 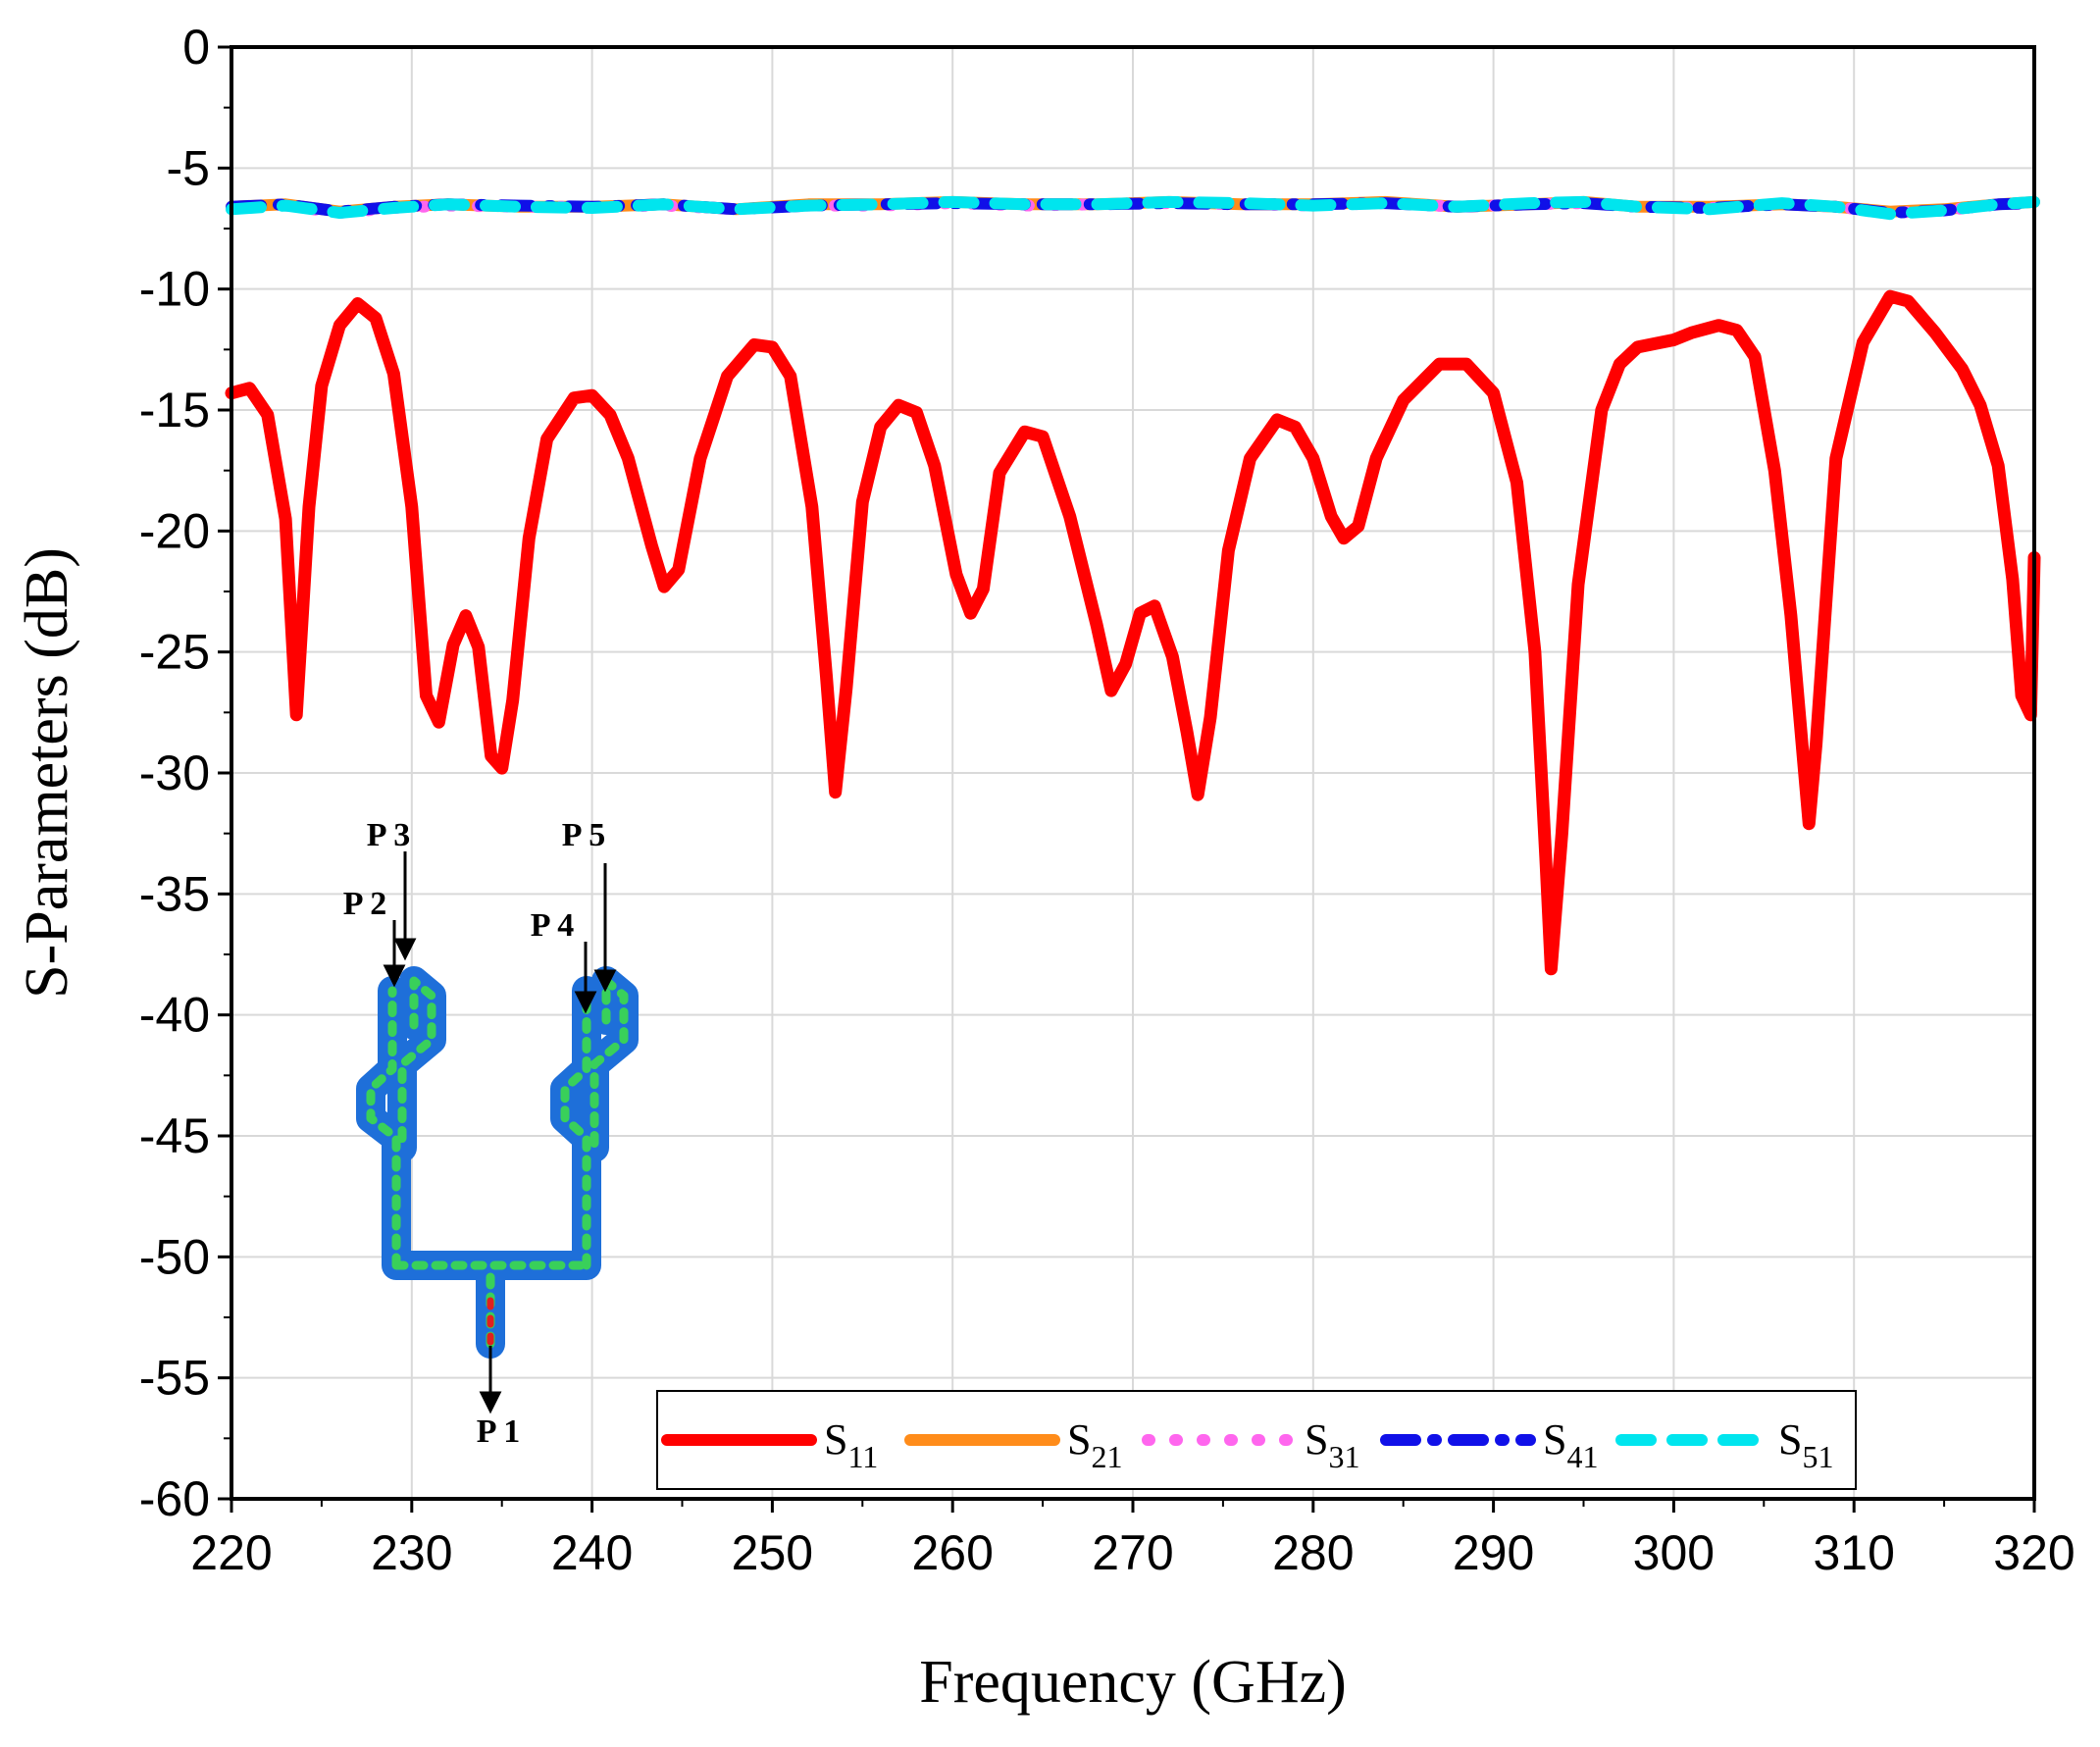 I want to click on y-tick-label: -10, so click(x=175, y=289).